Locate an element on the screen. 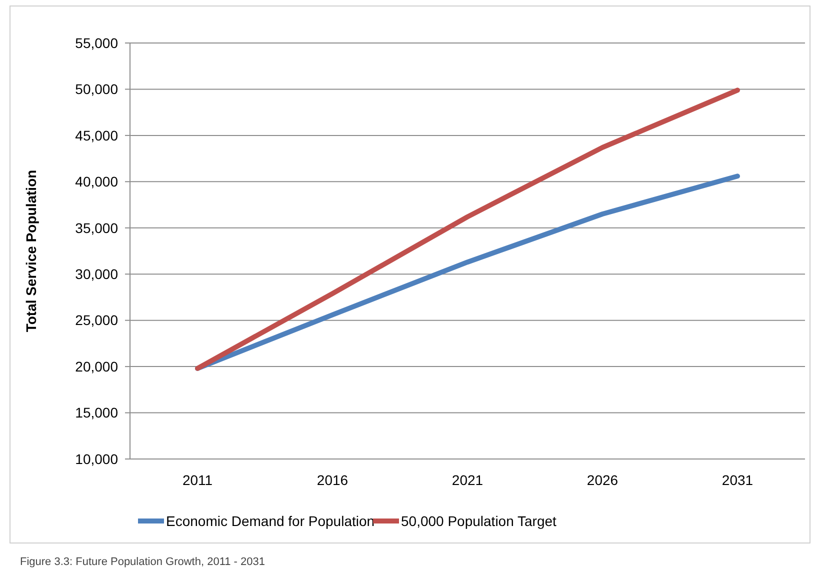 The height and width of the screenshot is (578, 814). x-tick-label: 2021 is located at coordinates (468, 480).